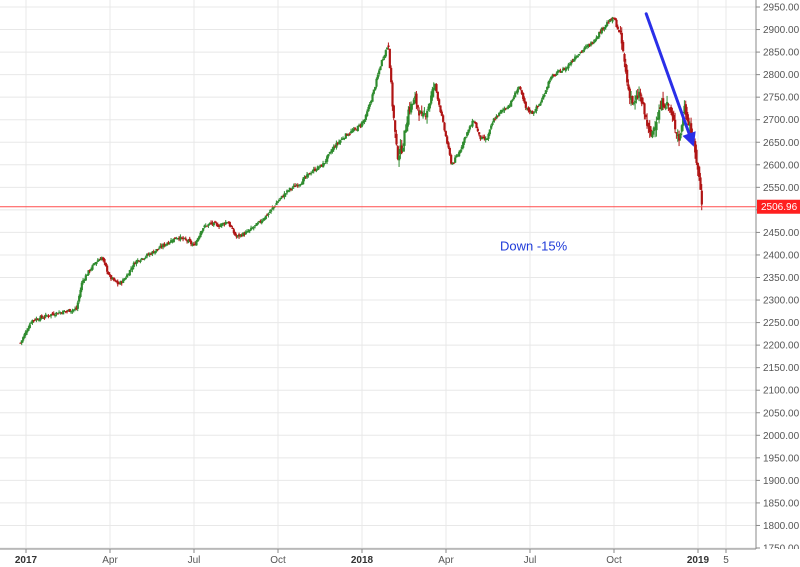 Image resolution: width=800 pixels, height=567 pixels. Describe the element at coordinates (781, 98) in the screenshot. I see `y-tick-label: 2750.00` at that location.